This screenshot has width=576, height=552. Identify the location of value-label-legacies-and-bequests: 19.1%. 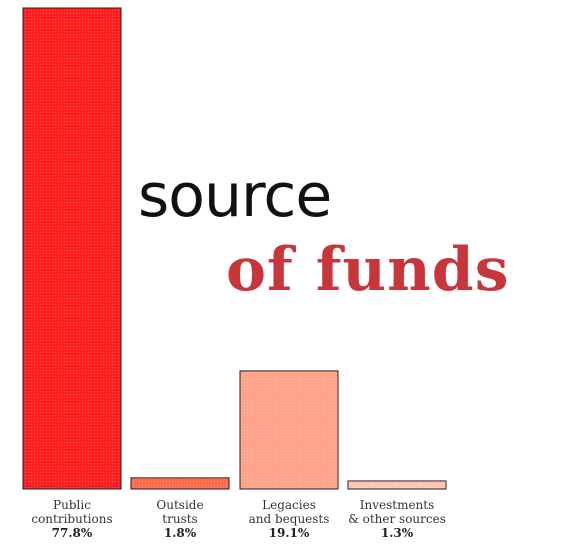
(289, 533).